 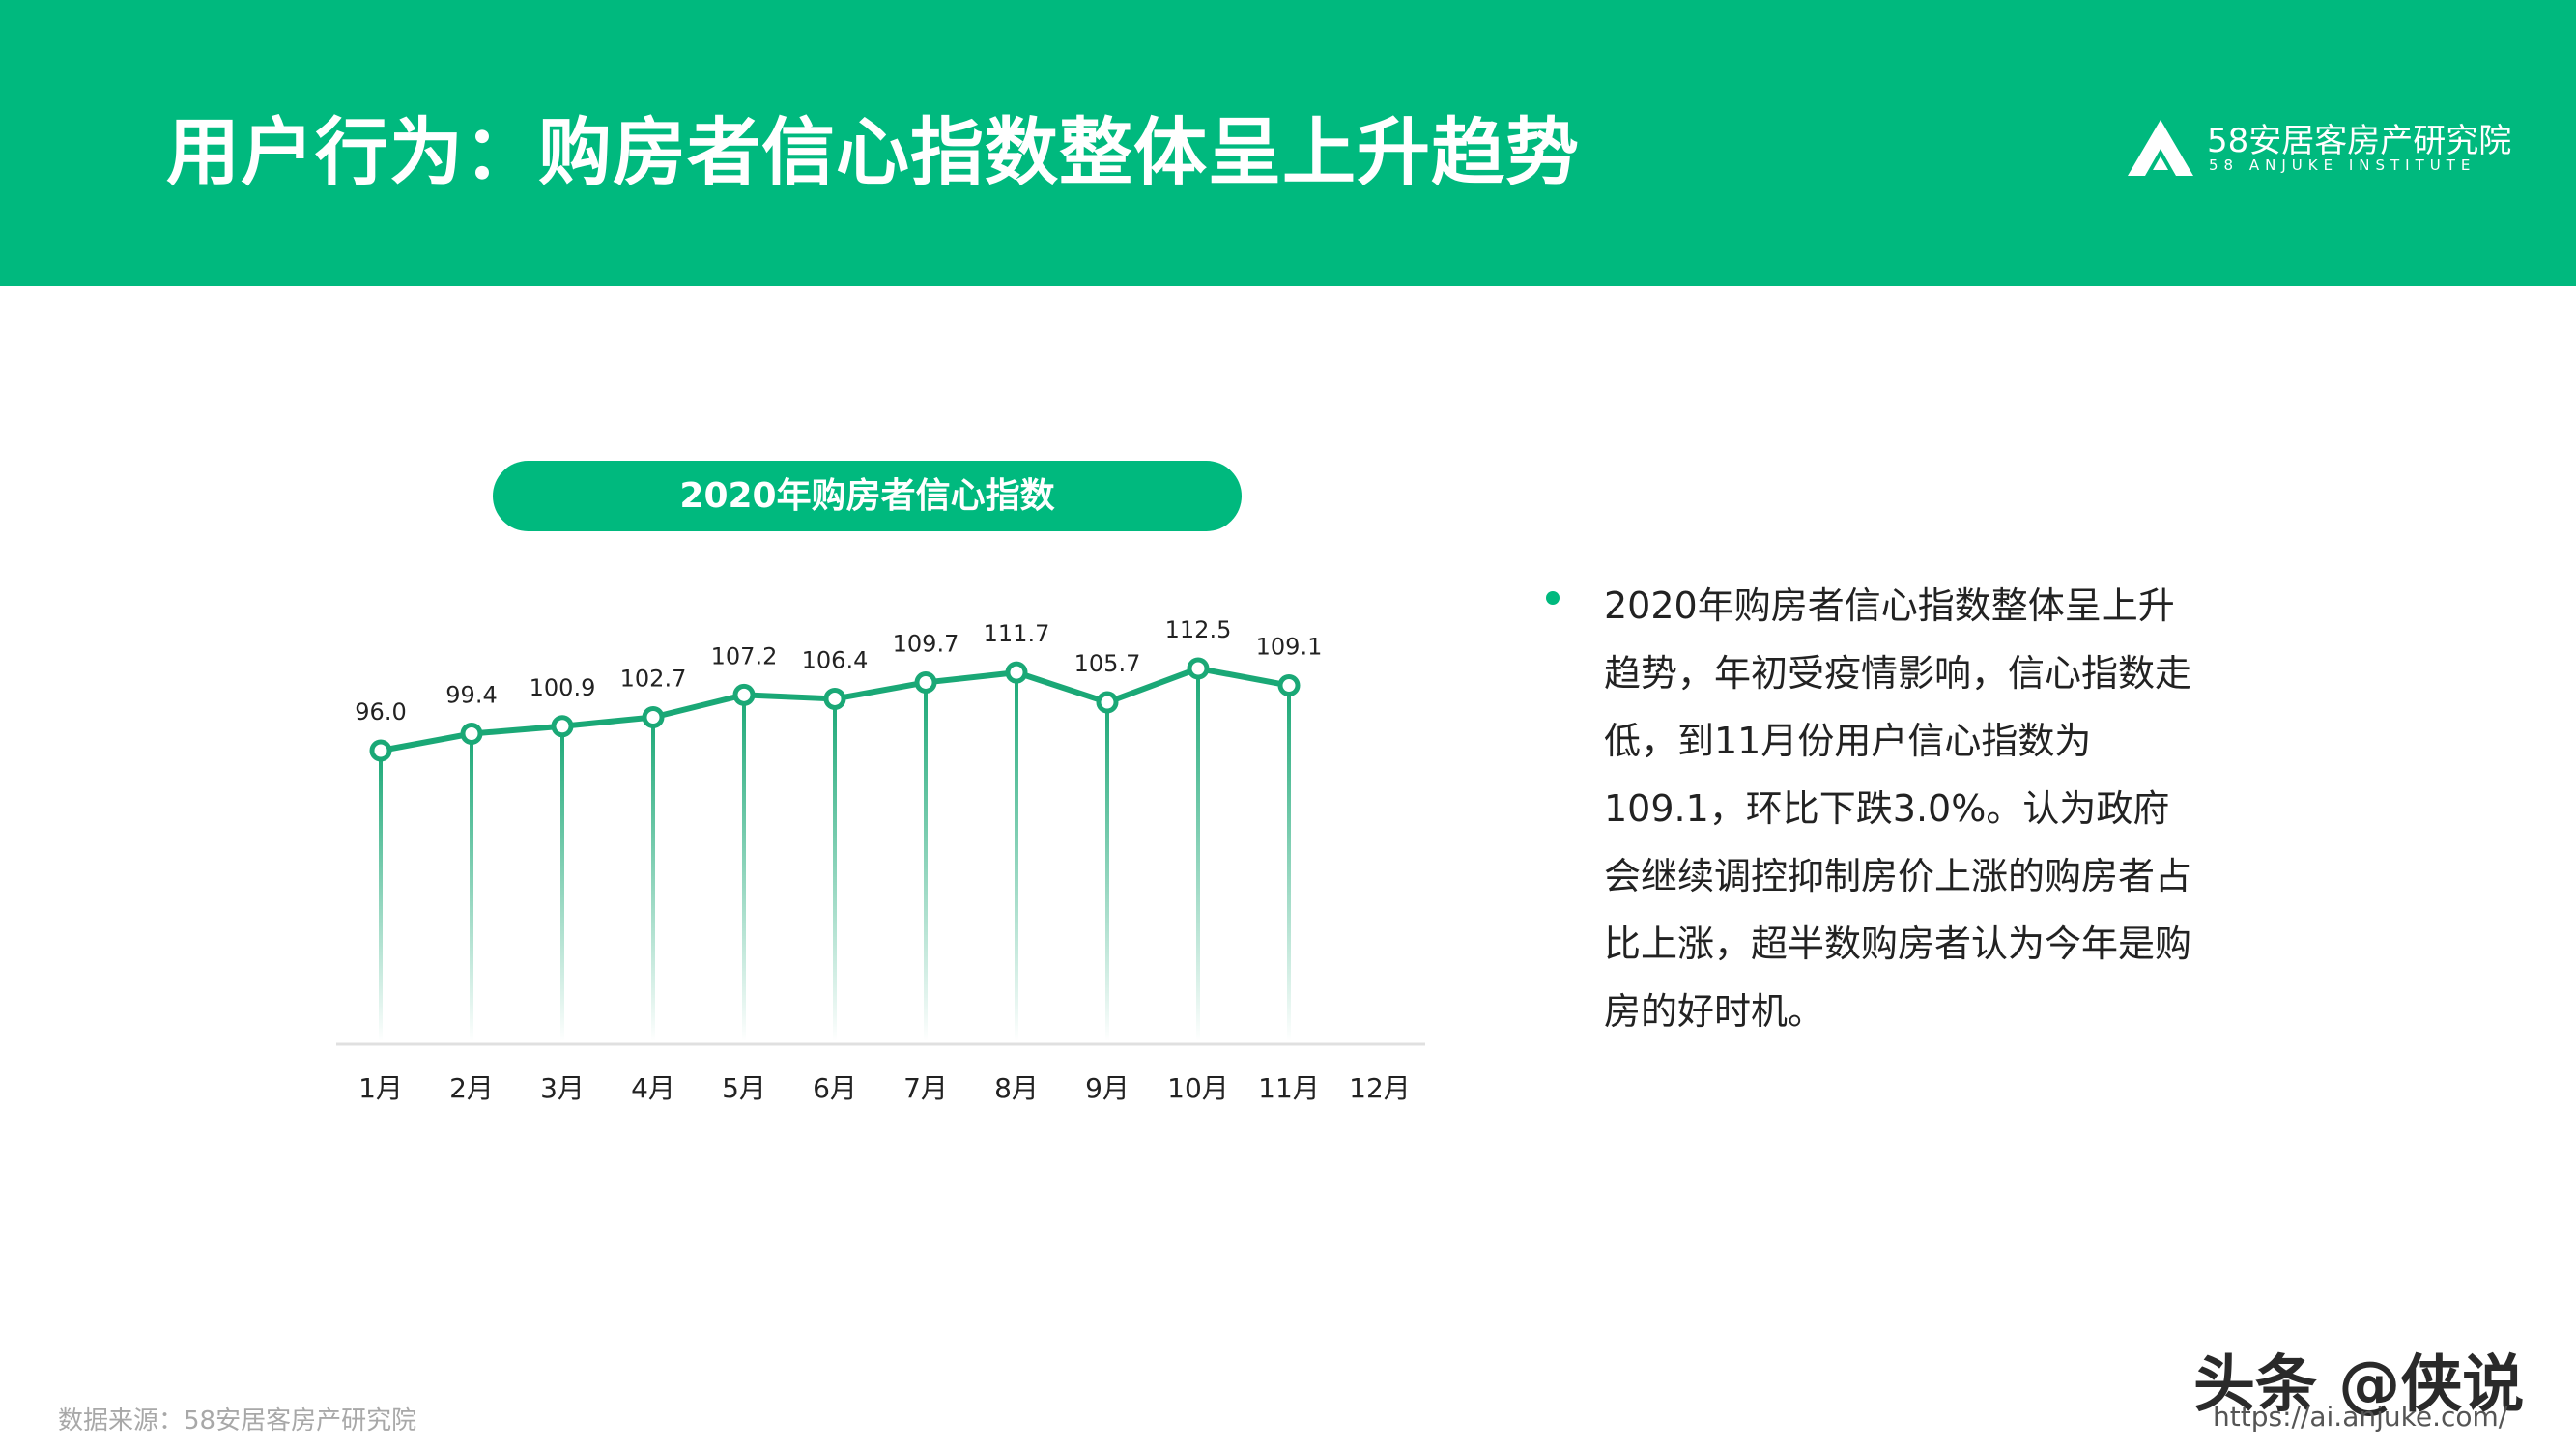 What do you see at coordinates (1017, 633) in the screenshot?
I see `data-label: 111.7` at bounding box center [1017, 633].